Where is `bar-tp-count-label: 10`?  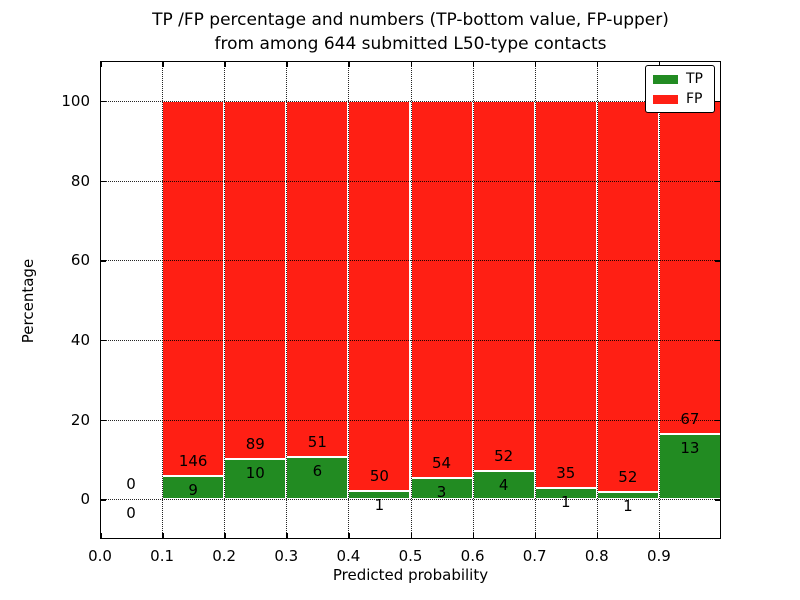
bar-tp-count-label: 10 is located at coordinates (255, 472).